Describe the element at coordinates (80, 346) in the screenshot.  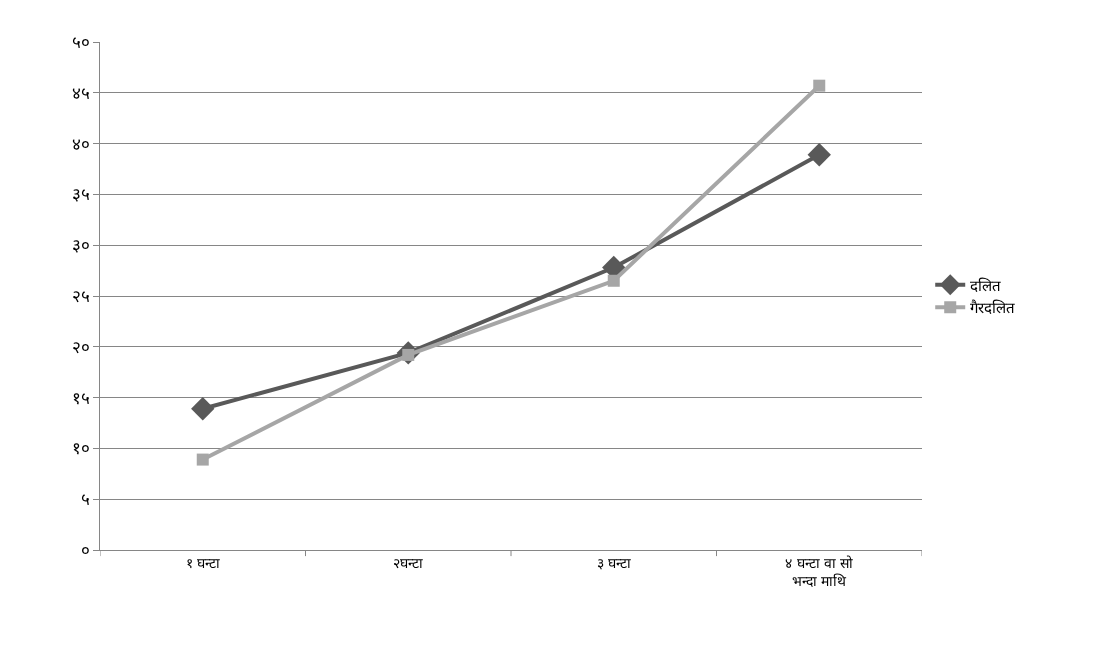
I see `y-tick-label: २०` at that location.